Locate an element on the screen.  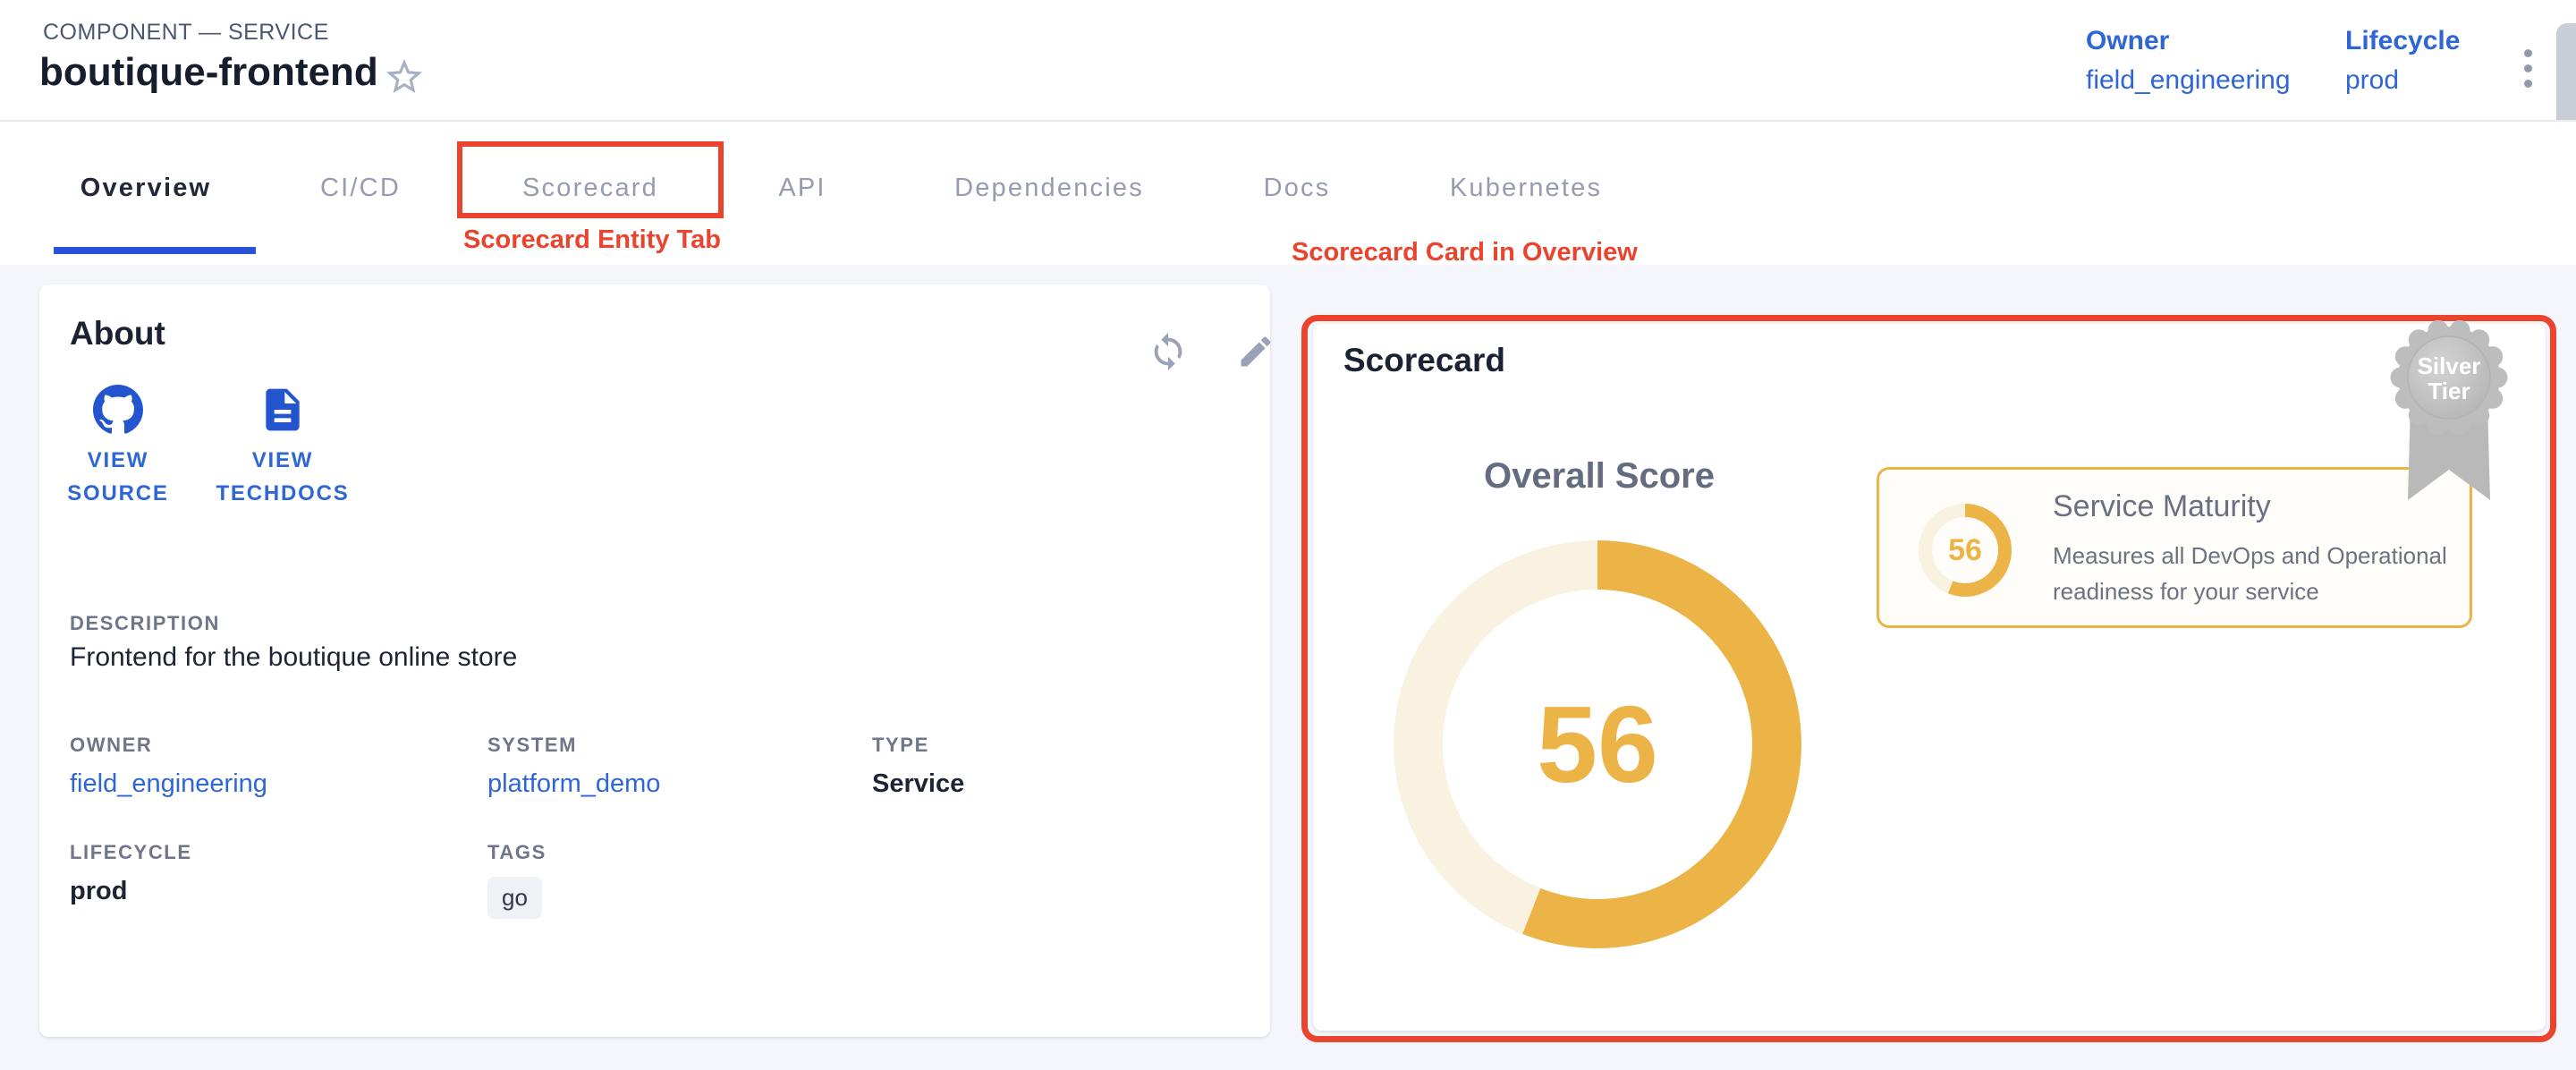
page-title: boutique-frontend is located at coordinates (208, 72).